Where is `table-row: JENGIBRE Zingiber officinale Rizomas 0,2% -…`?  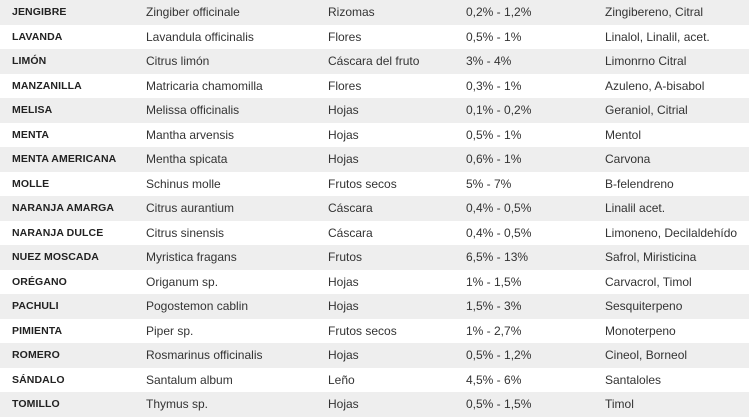 table-row: JENGIBRE Zingiber officinale Rizomas 0,2% -… is located at coordinates (374, 12).